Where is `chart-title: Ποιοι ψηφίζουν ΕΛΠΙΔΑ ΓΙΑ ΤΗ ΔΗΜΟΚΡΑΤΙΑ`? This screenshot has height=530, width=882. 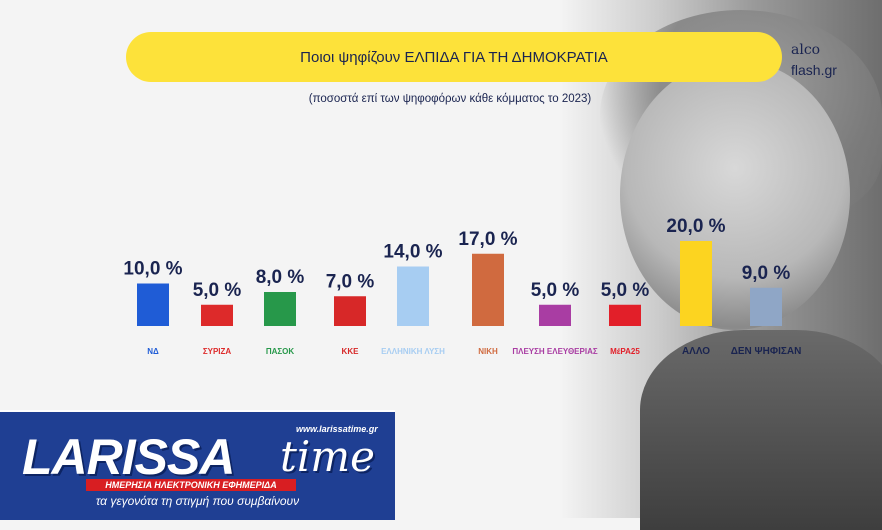 chart-title: Ποιοι ψηφίζουν ΕΛΠΙΔΑ ΓΙΑ ΤΗ ΔΗΜΟΚΡΑΤΙΑ is located at coordinates (454, 57).